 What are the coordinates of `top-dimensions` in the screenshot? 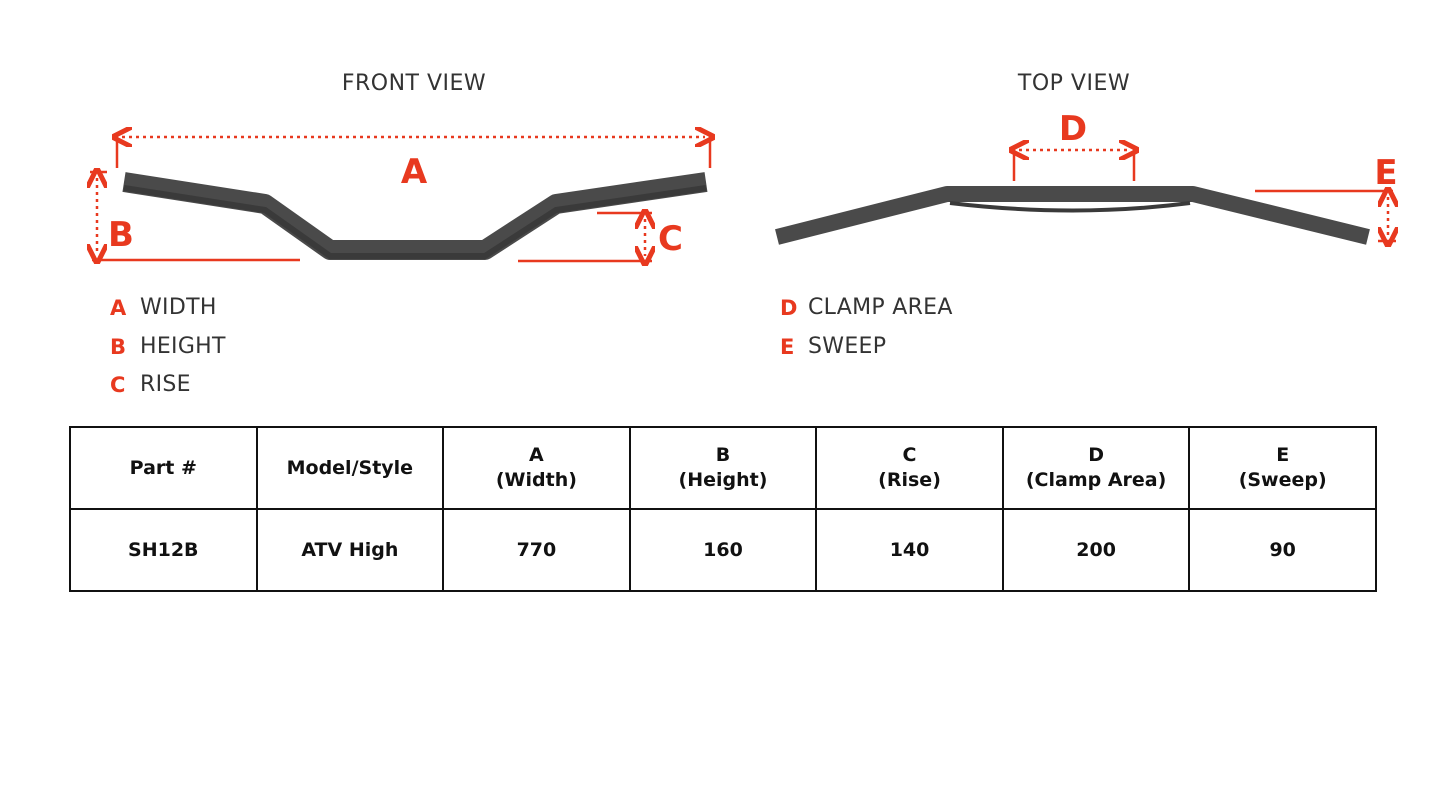 It's located at (1205, 193).